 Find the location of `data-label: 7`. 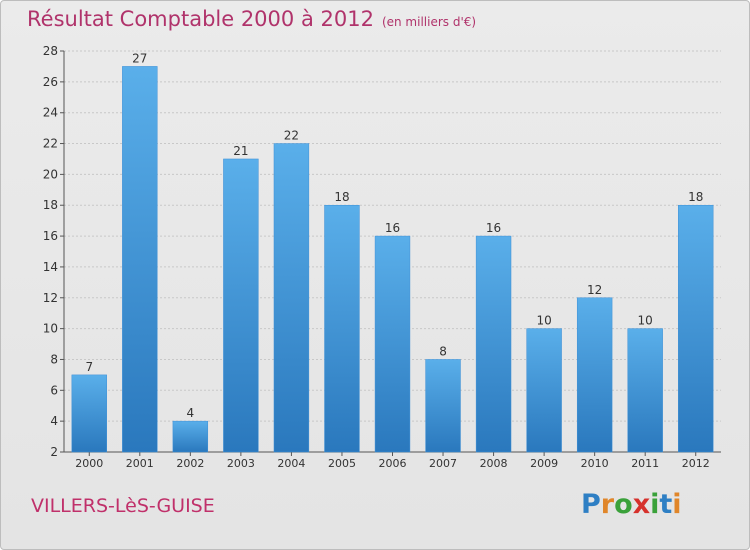

data-label: 7 is located at coordinates (89, 367).